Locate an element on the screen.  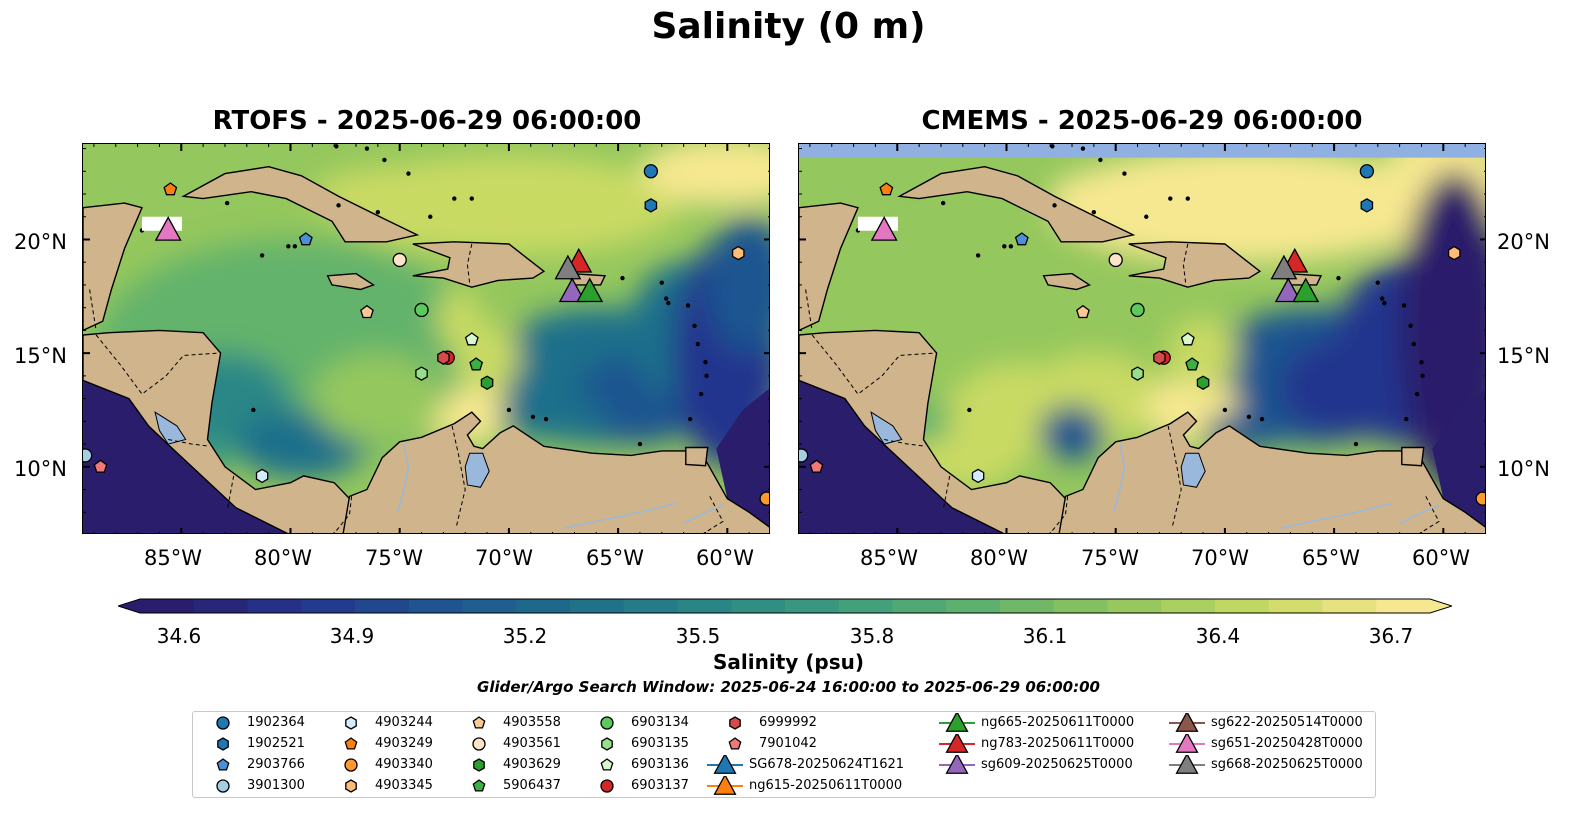
legend-label: 4903561 is located at coordinates (532, 743).